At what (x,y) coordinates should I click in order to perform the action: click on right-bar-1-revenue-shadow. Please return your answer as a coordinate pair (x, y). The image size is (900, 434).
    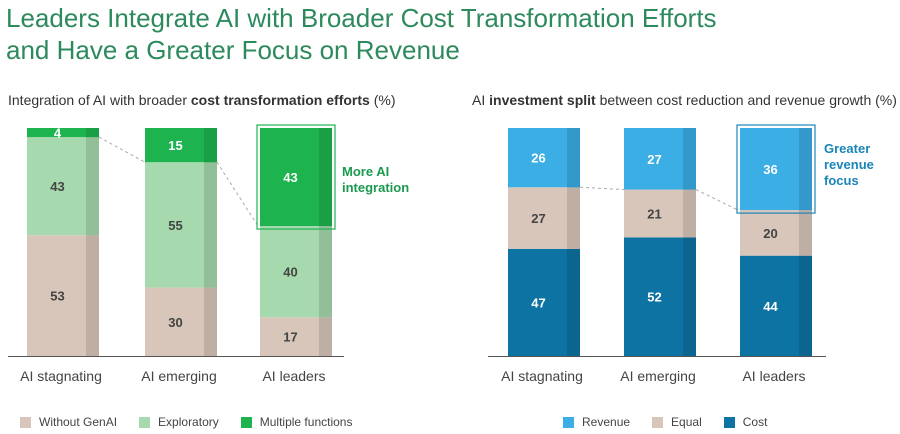
    Looking at the image, I should click on (573, 158).